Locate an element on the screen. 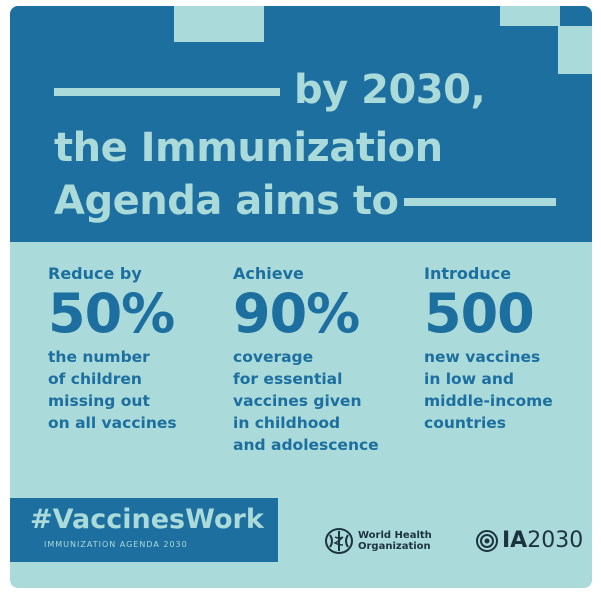 This screenshot has height=603, width=601. hashtag-banner: #VaccinesWork IMMUNIZATION AGENDA 2030 is located at coordinates (144, 530).